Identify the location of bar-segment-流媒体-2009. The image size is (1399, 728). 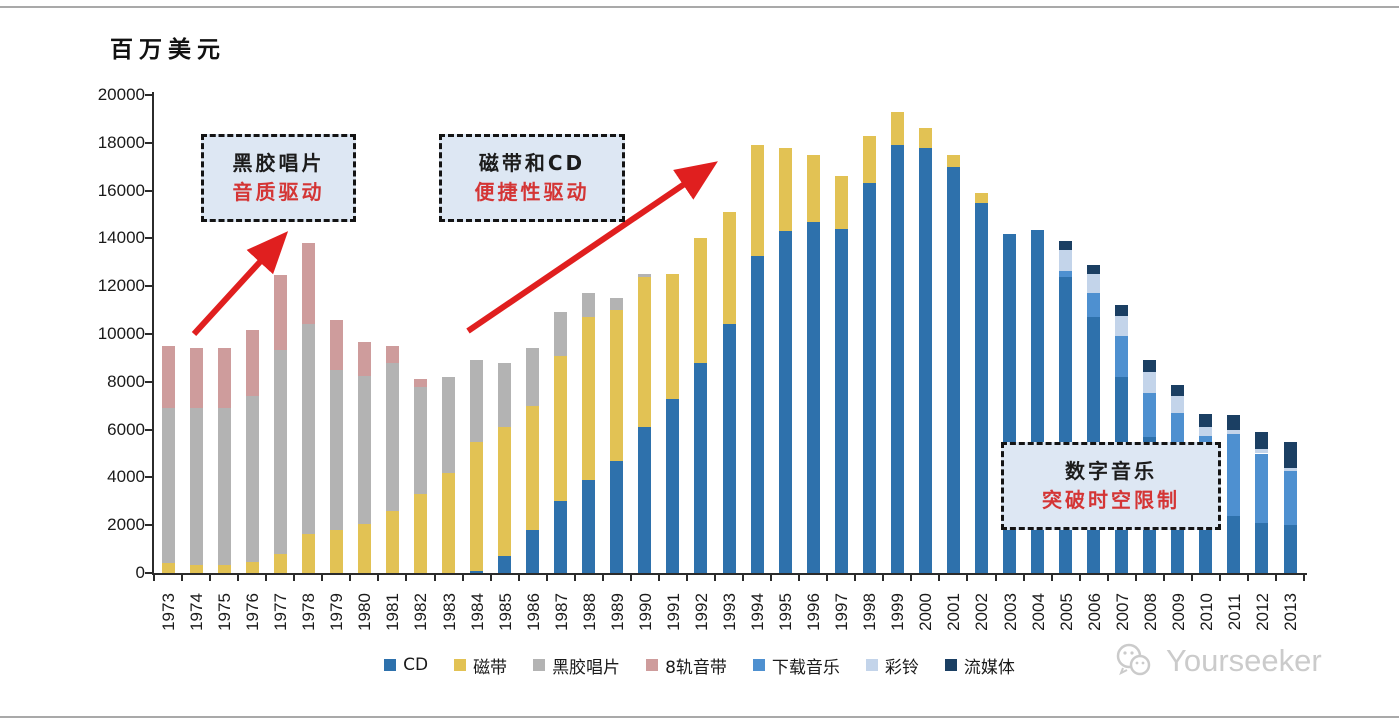
(1178, 391).